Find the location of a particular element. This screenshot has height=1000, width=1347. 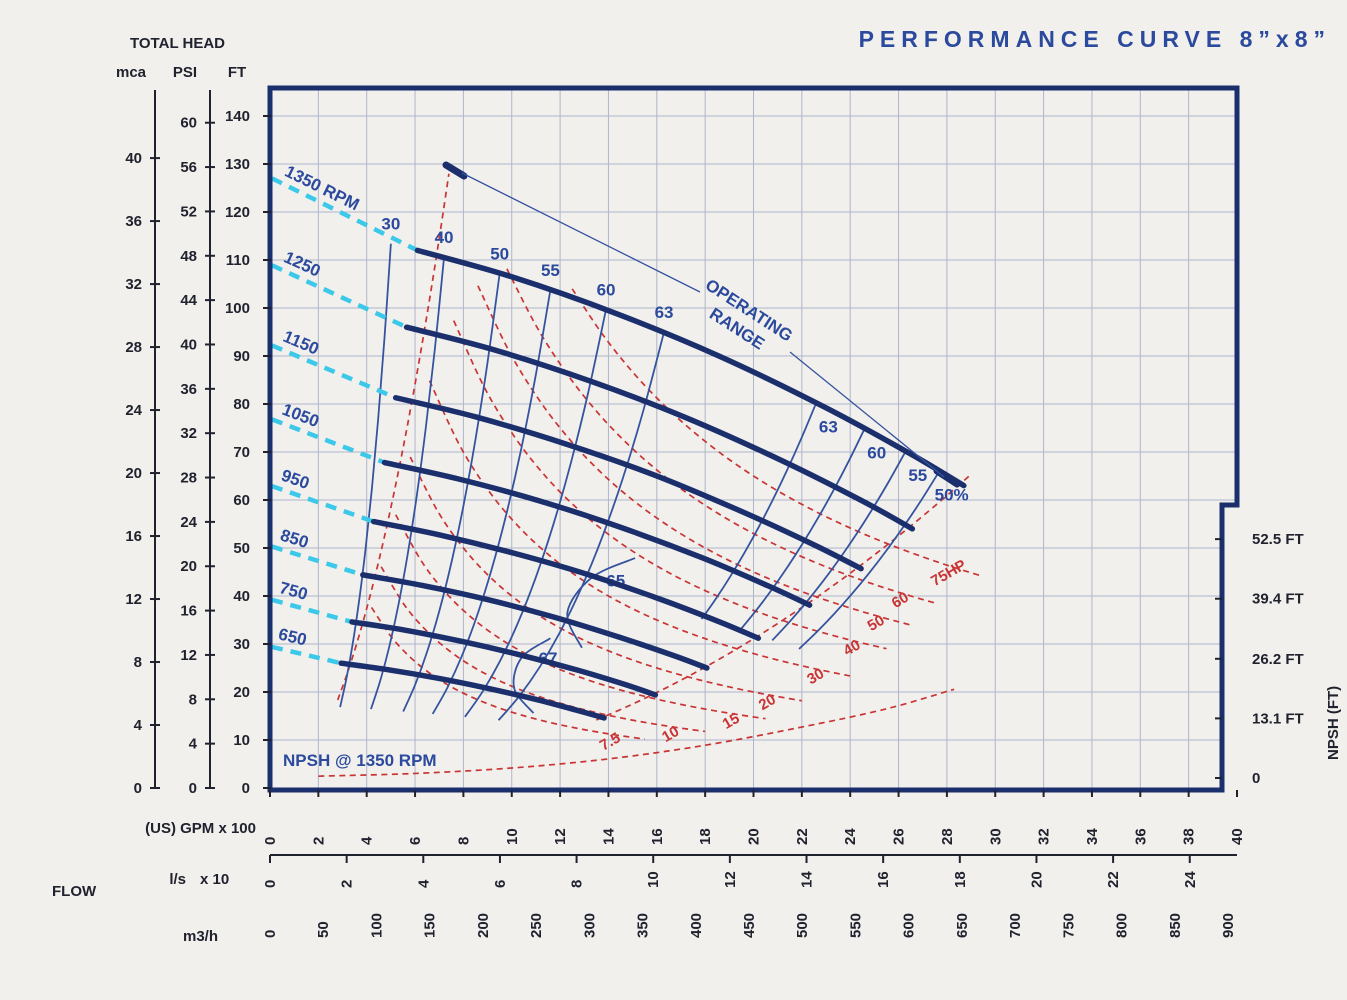

ft-tick-label: 90 is located at coordinates (241, 356).